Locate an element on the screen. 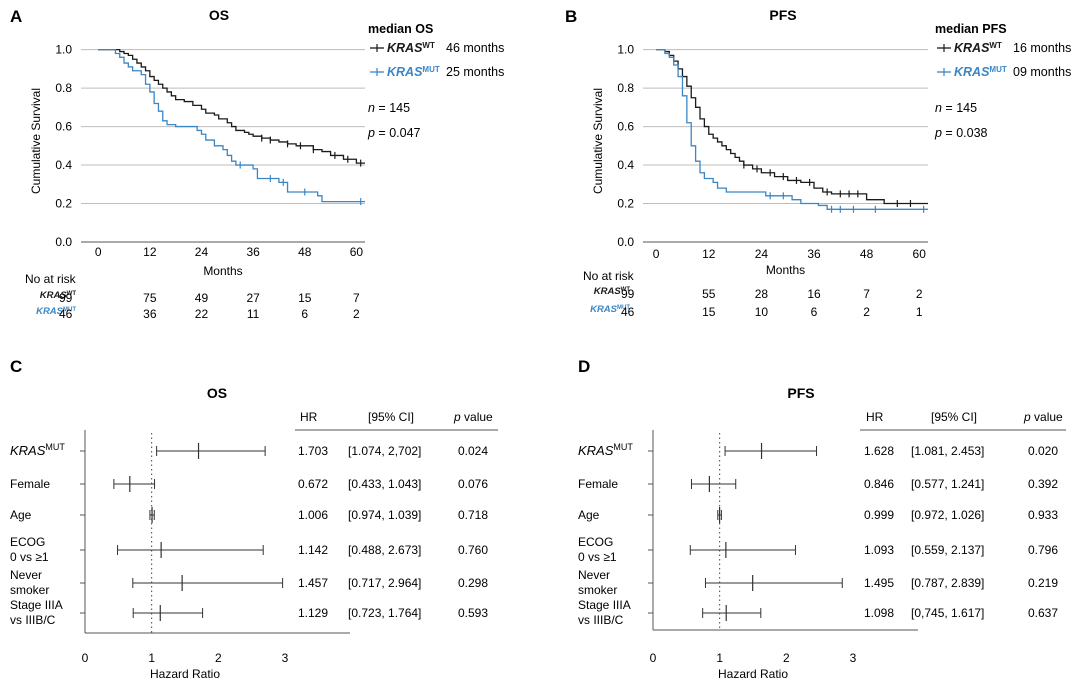 This screenshot has width=1080, height=686. forest-row-label: Age is located at coordinates (21, 515).